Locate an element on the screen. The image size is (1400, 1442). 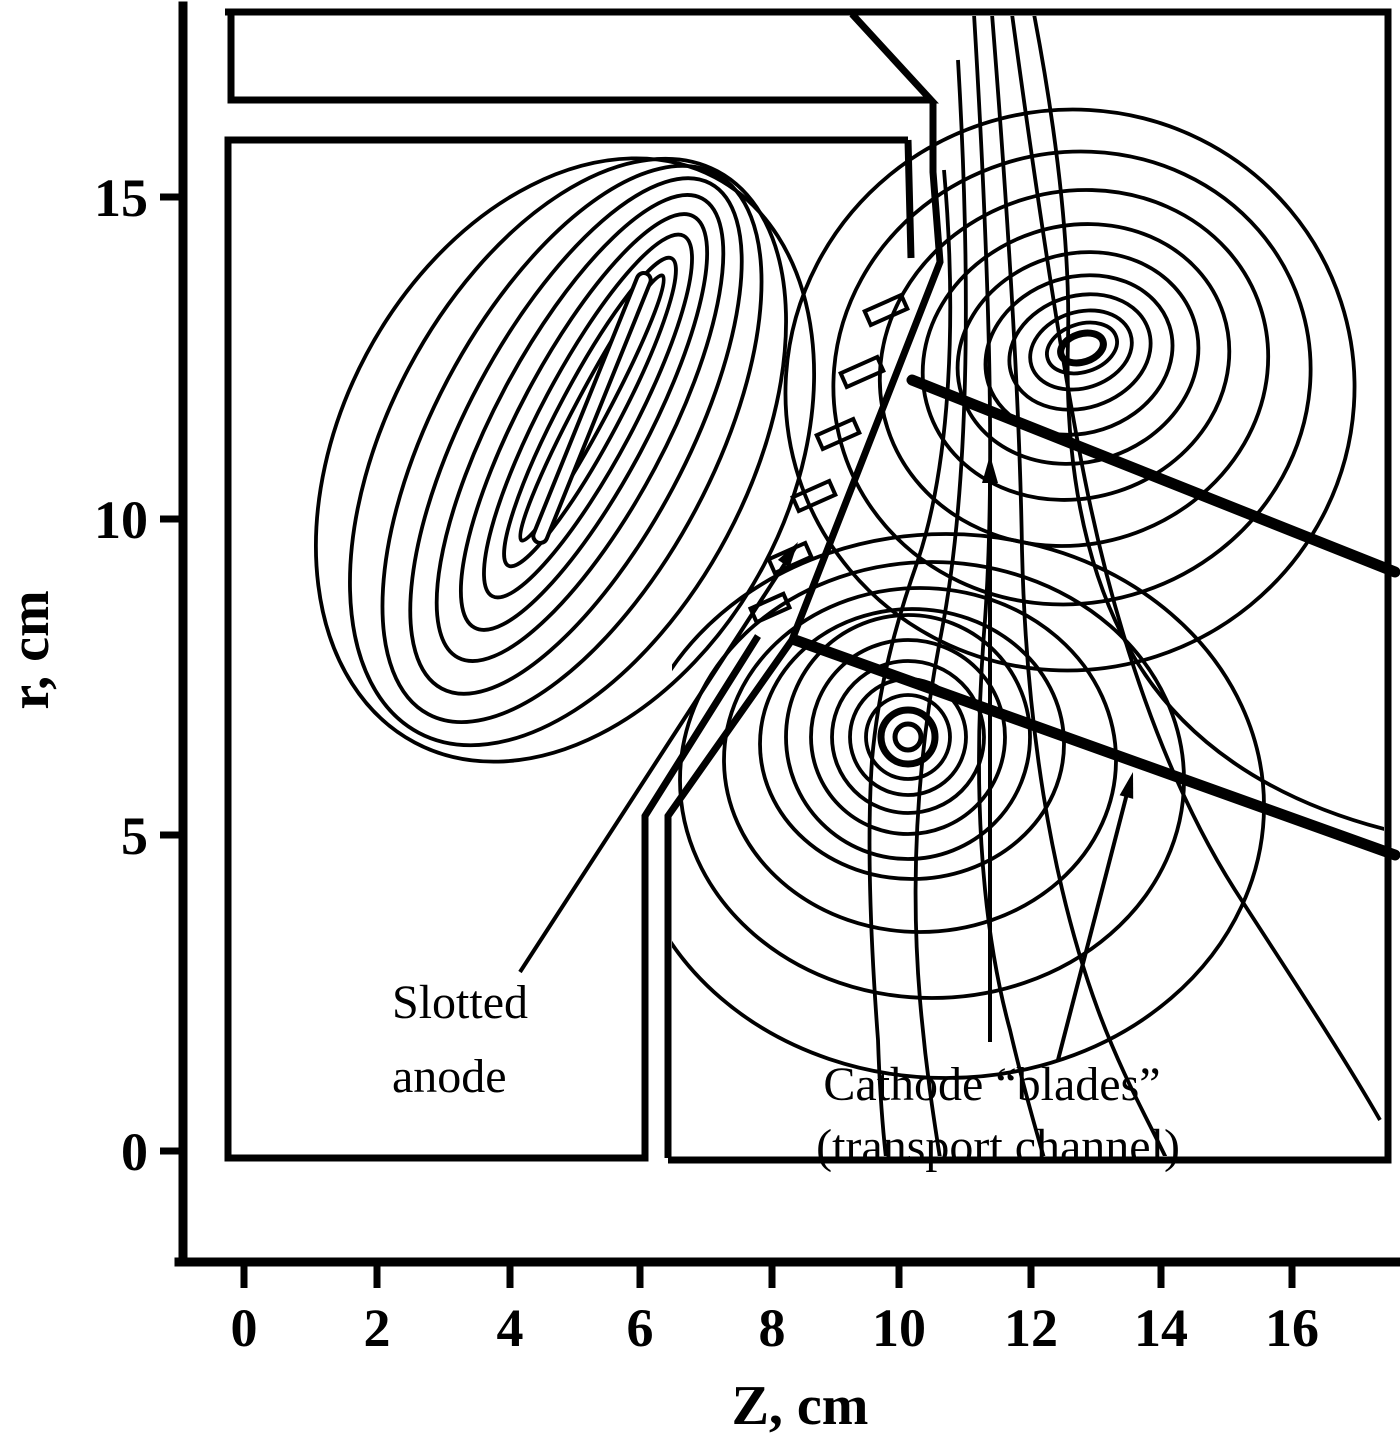
x-tick-label: 14 is located at coordinates (1161, 1328).